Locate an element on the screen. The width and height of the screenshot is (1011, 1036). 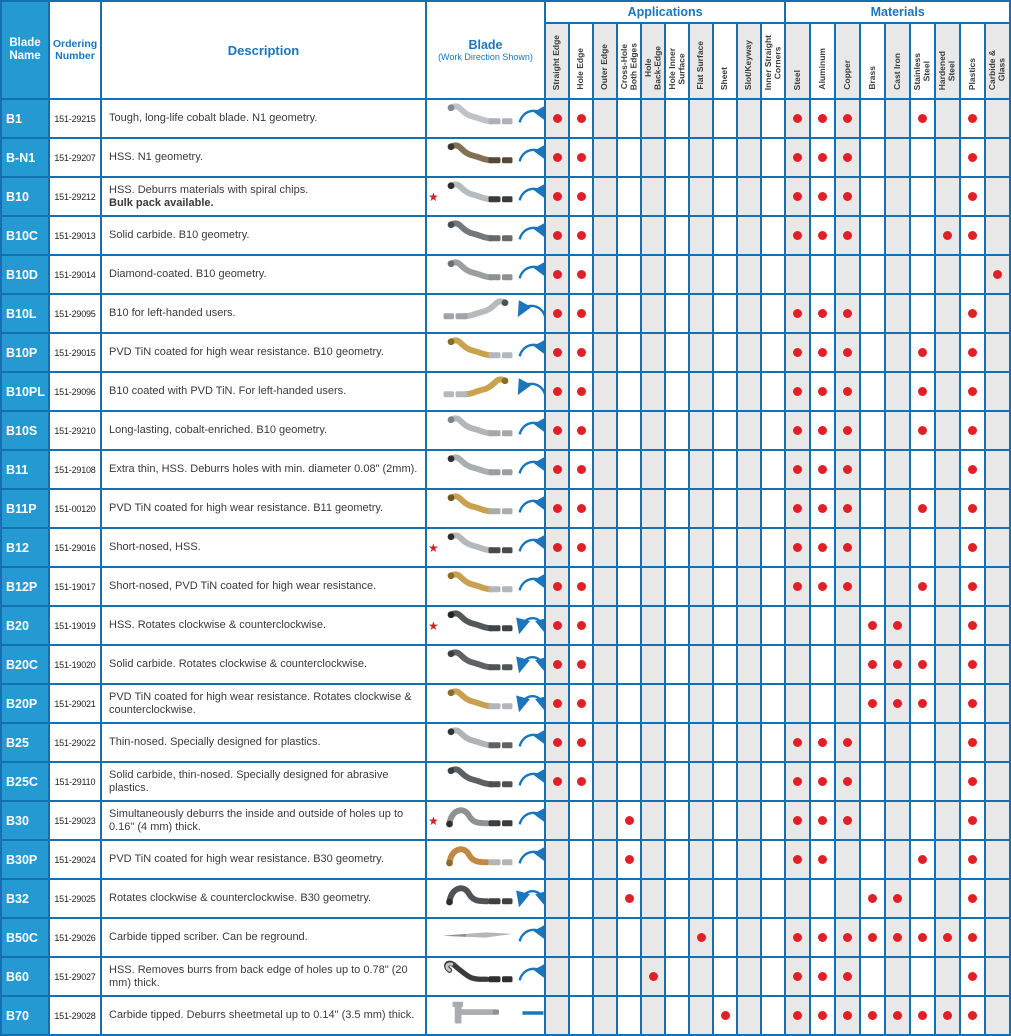
ordering-number-cell: 151-29026 is located at coordinates (75, 937).